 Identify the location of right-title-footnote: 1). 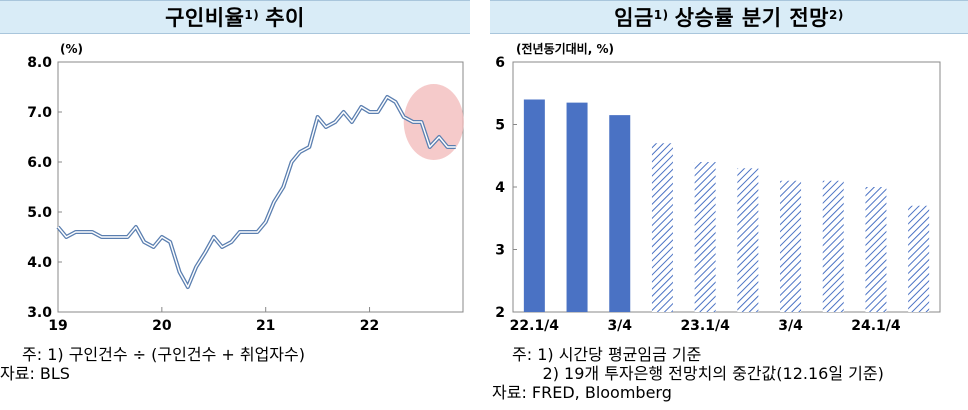
(661, 15).